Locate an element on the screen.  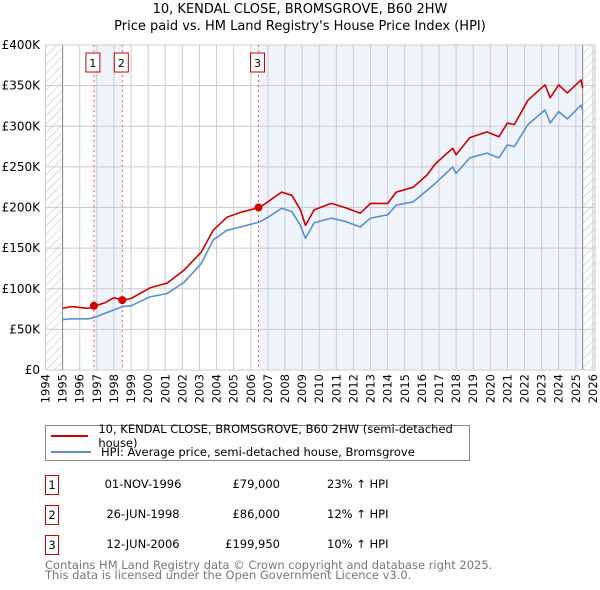
x-tick-label: 1999 is located at coordinates (131, 388).